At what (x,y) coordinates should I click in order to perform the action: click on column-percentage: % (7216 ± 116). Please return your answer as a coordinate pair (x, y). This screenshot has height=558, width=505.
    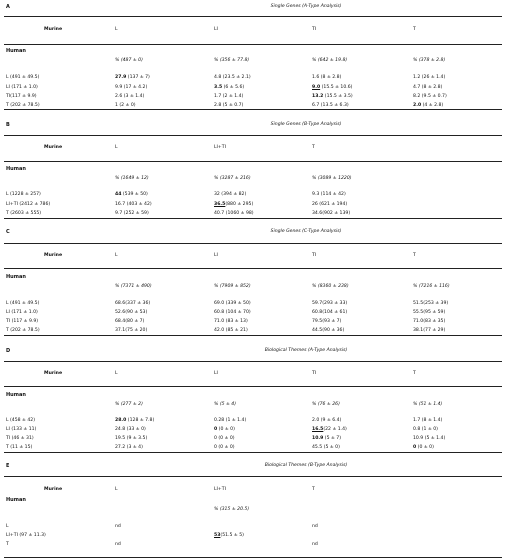
    Looking at the image, I should click on (431, 286).